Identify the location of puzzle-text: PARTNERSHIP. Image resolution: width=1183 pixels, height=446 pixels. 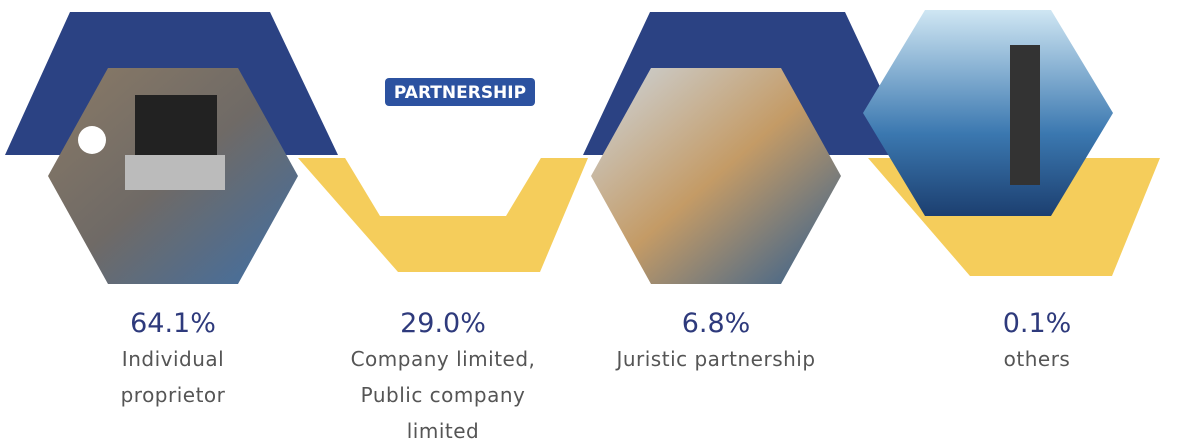
(460, 93).